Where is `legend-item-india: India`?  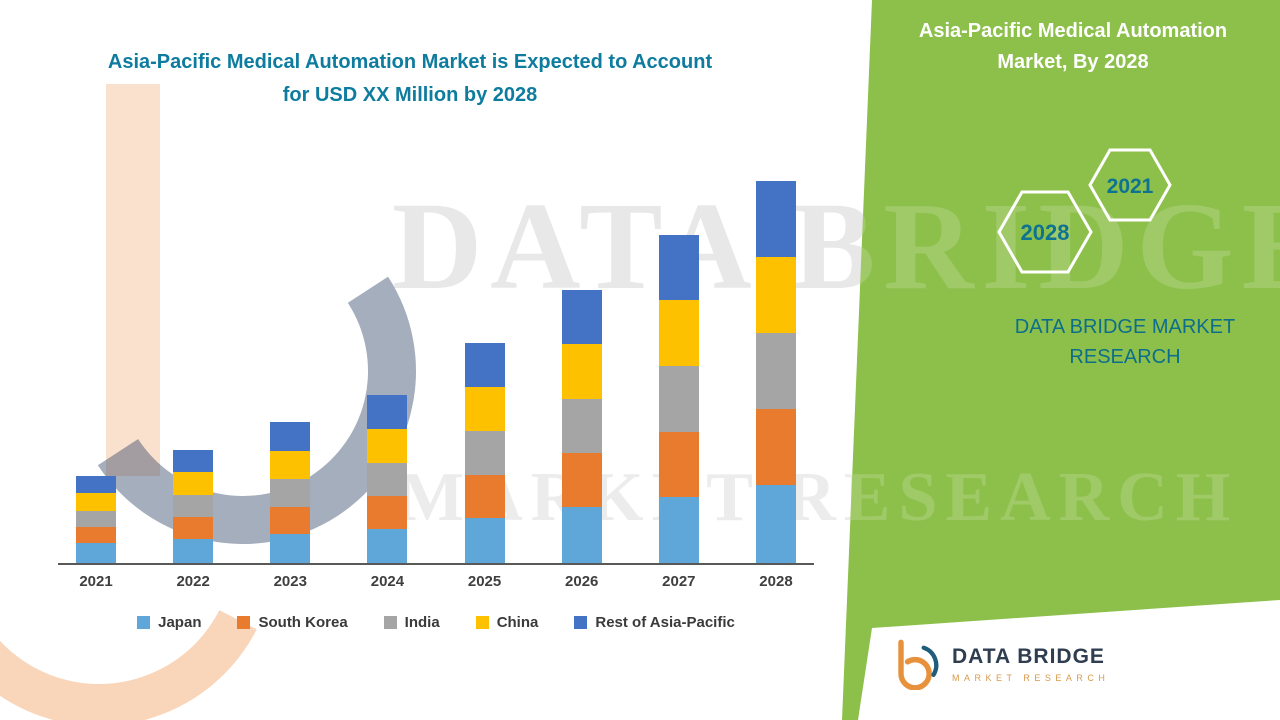
legend-item-india: India is located at coordinates (411, 622).